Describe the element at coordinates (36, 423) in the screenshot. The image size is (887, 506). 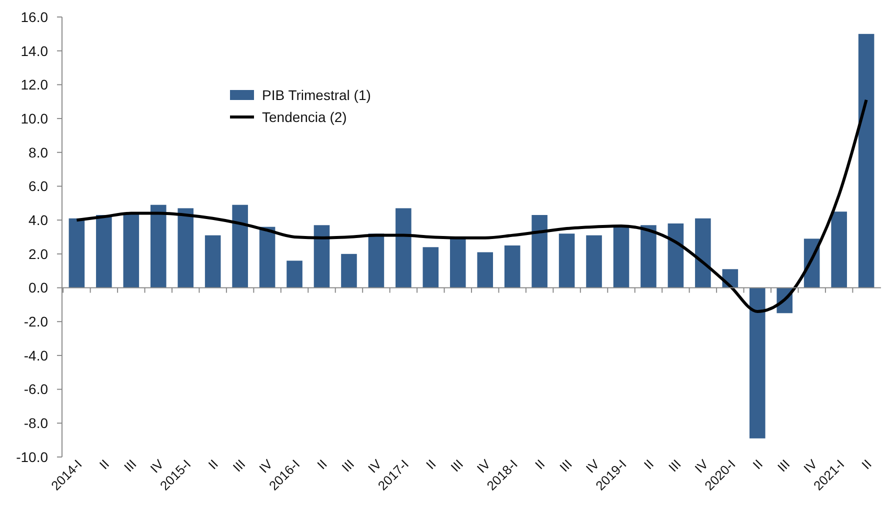
I see `y-tick-label: -8.0` at that location.